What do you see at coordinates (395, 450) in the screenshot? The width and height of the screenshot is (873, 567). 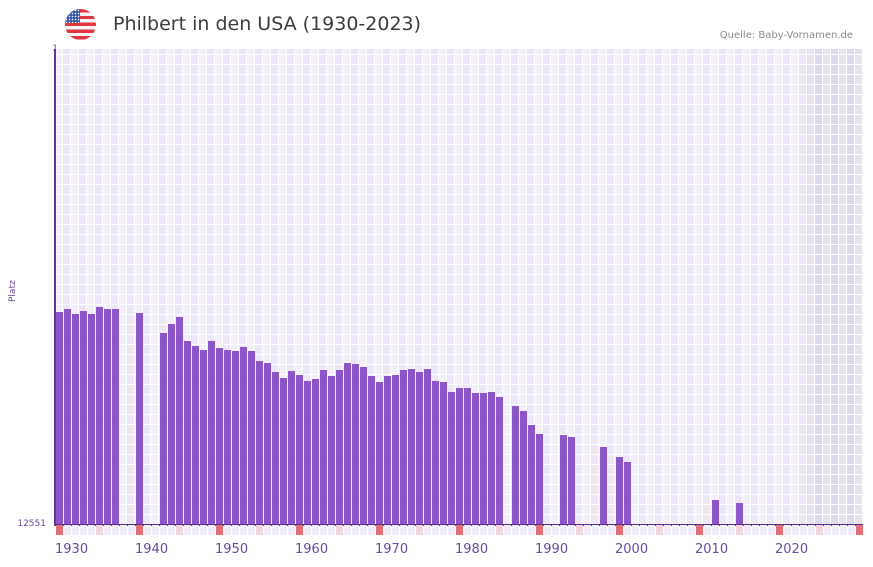 I see `bar-1972` at bounding box center [395, 450].